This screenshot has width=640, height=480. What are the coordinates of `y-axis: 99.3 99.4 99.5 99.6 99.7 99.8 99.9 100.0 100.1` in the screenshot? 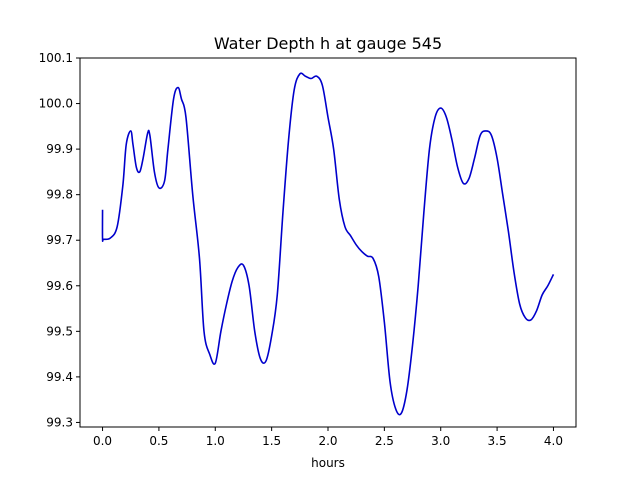 It's located at (59, 240).